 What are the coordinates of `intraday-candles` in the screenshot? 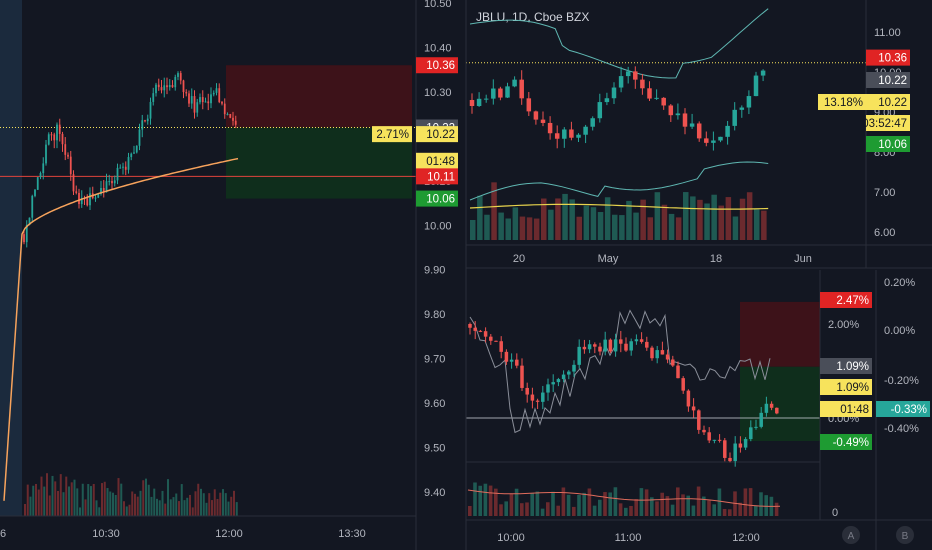 It's located at (130, 159).